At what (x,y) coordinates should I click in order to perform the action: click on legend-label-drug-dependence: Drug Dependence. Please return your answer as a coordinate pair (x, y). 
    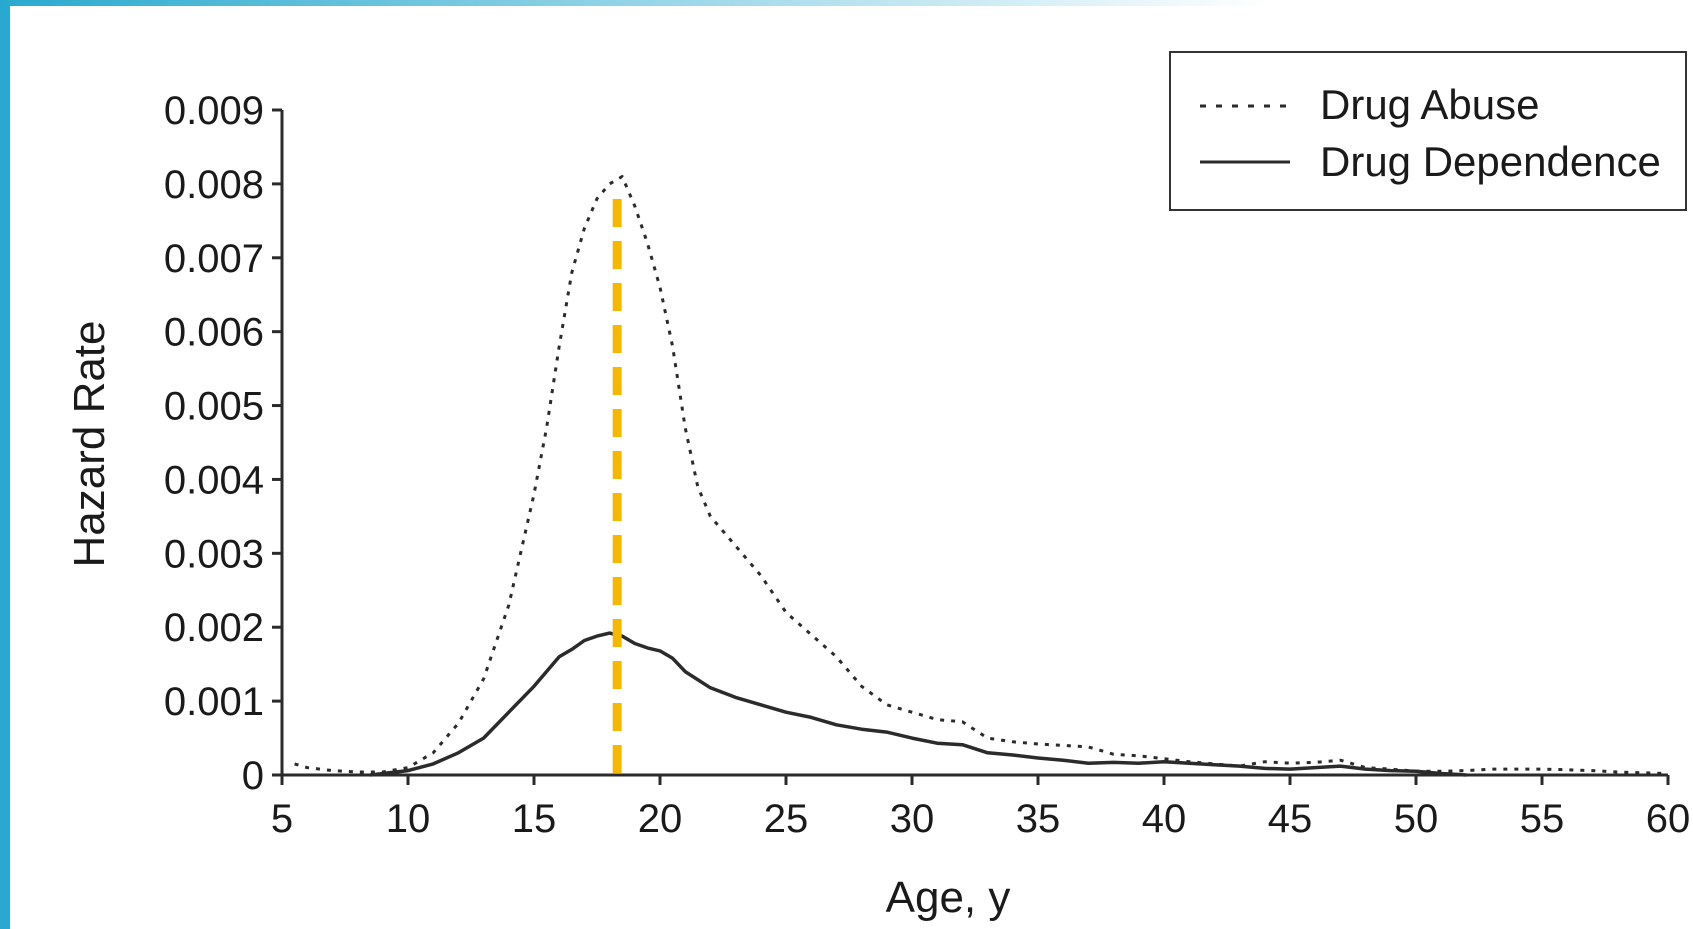
    Looking at the image, I should click on (1490, 161).